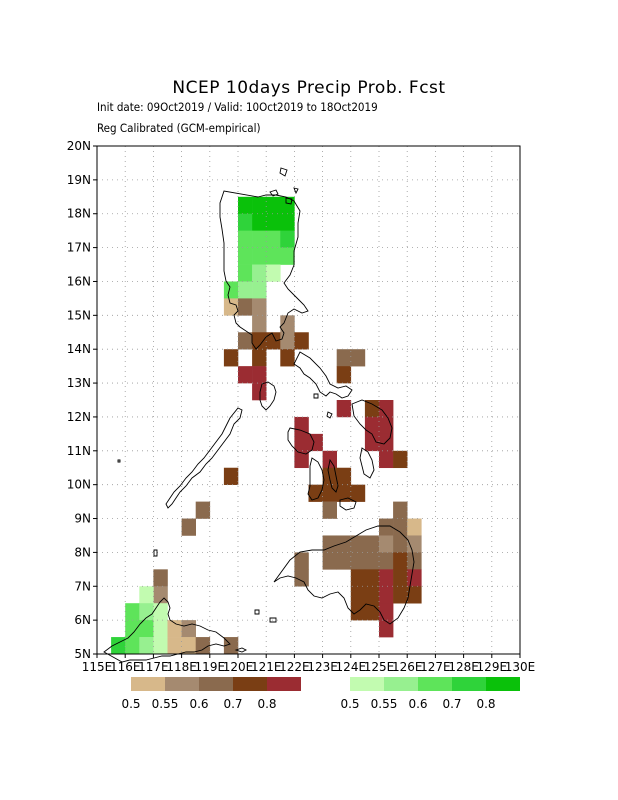 This screenshot has width=618, height=800. I want to click on coastline-borneo, so click(167, 630).